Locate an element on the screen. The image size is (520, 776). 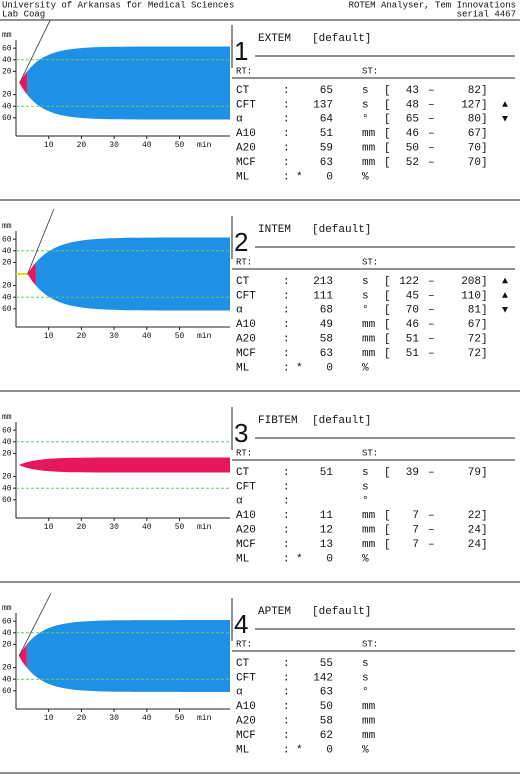
param-value: 11 is located at coordinates (327, 516).